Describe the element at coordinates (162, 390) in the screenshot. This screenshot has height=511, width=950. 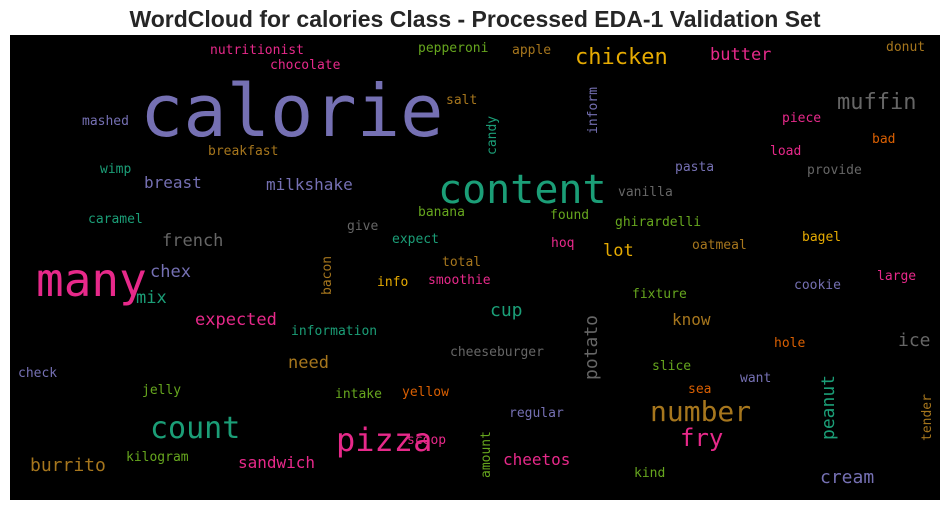
I see `word-jelly: jelly` at that location.